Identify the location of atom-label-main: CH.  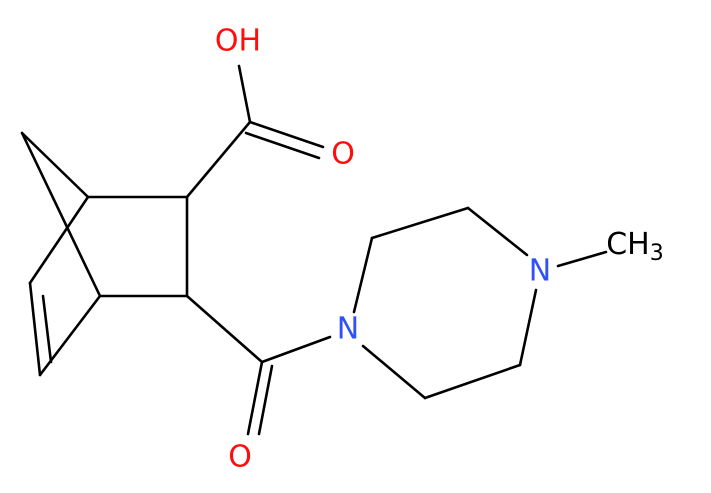
(628, 244).